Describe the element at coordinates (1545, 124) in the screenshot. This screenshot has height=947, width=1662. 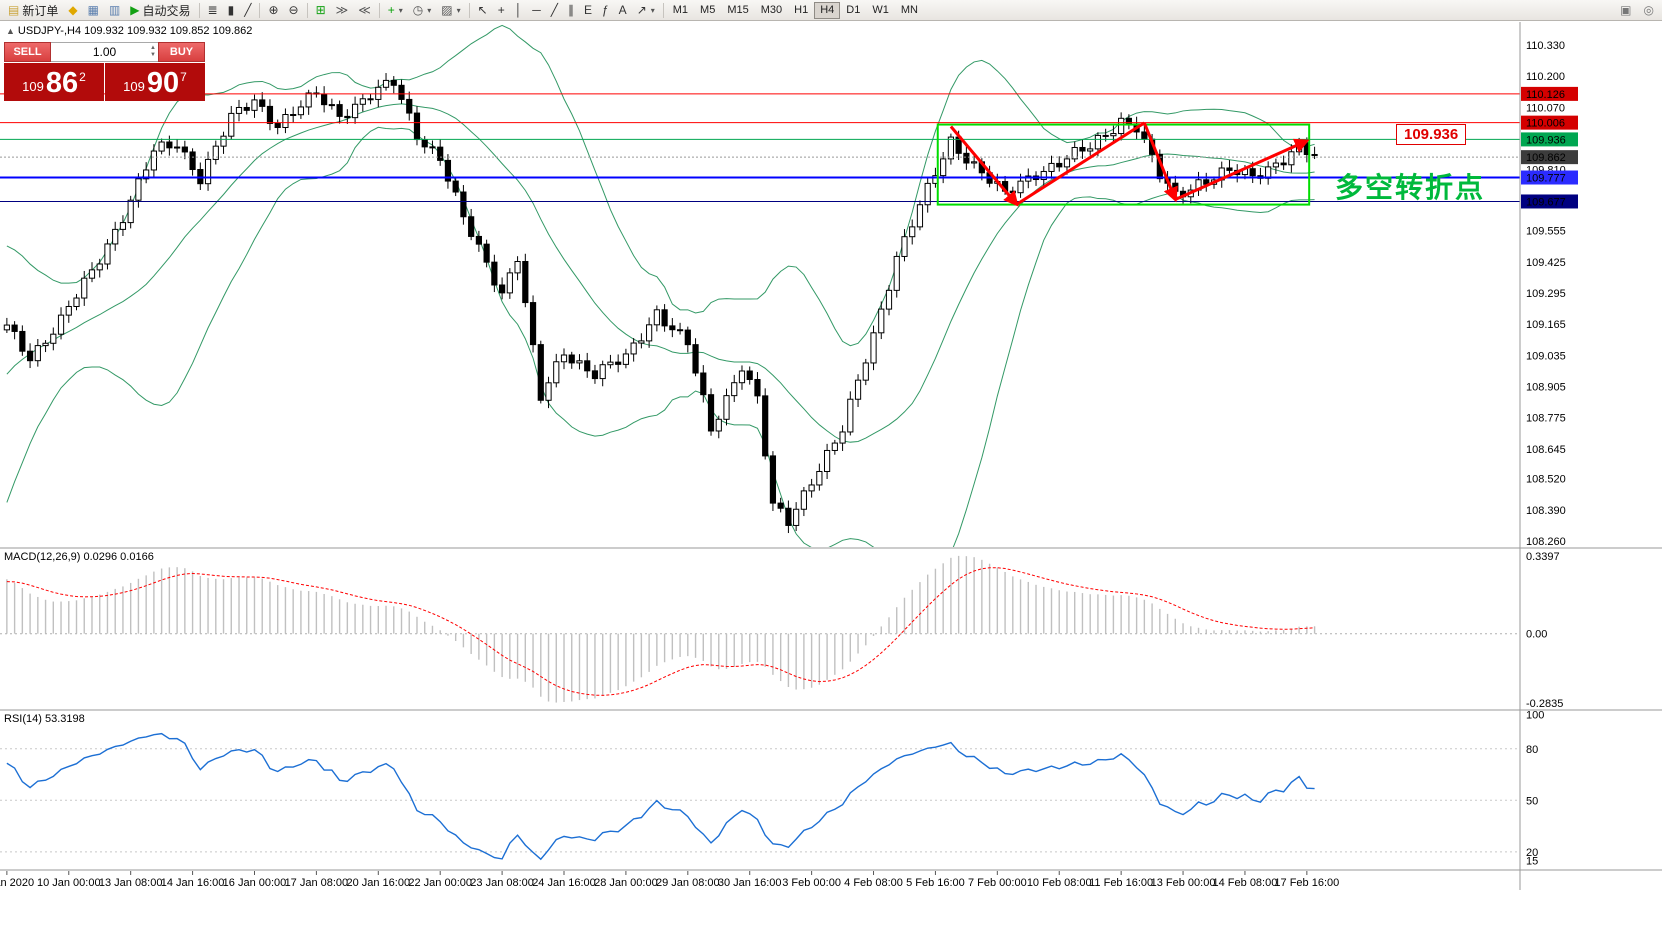
I see `price-badge-value: 110.006` at that location.